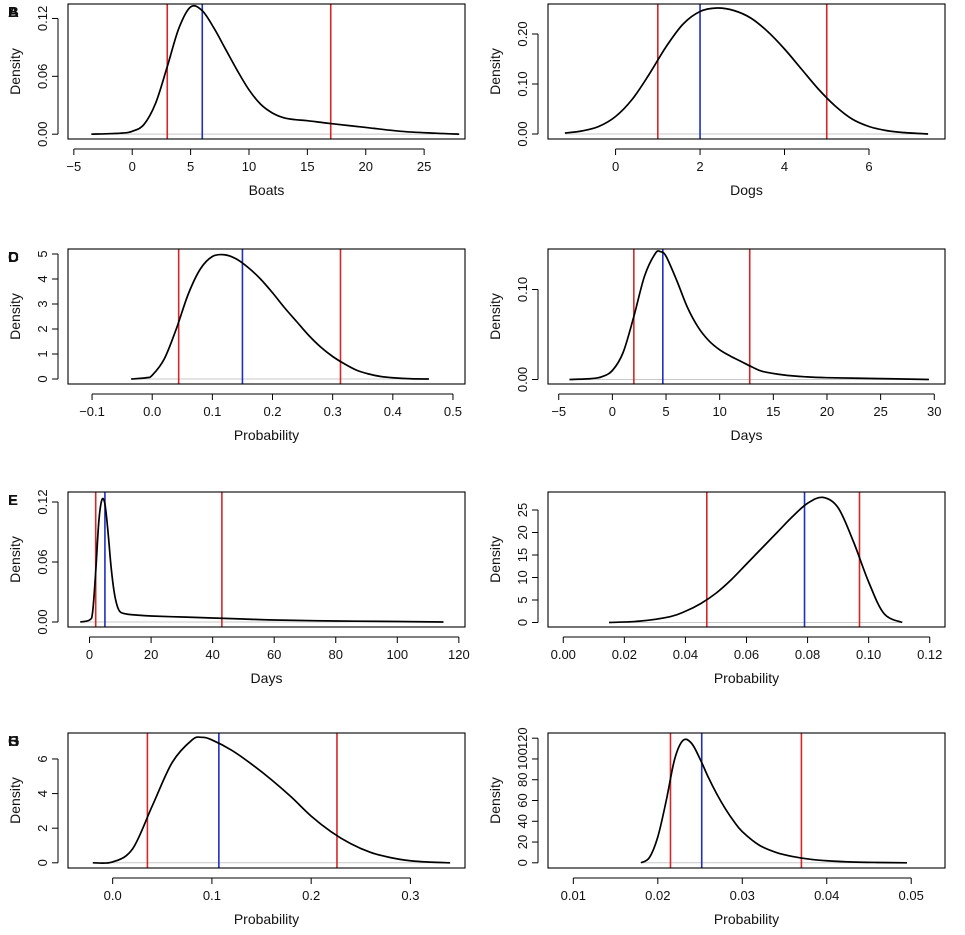  I want to click on x-tick-label: 0.10, so click(868, 654).